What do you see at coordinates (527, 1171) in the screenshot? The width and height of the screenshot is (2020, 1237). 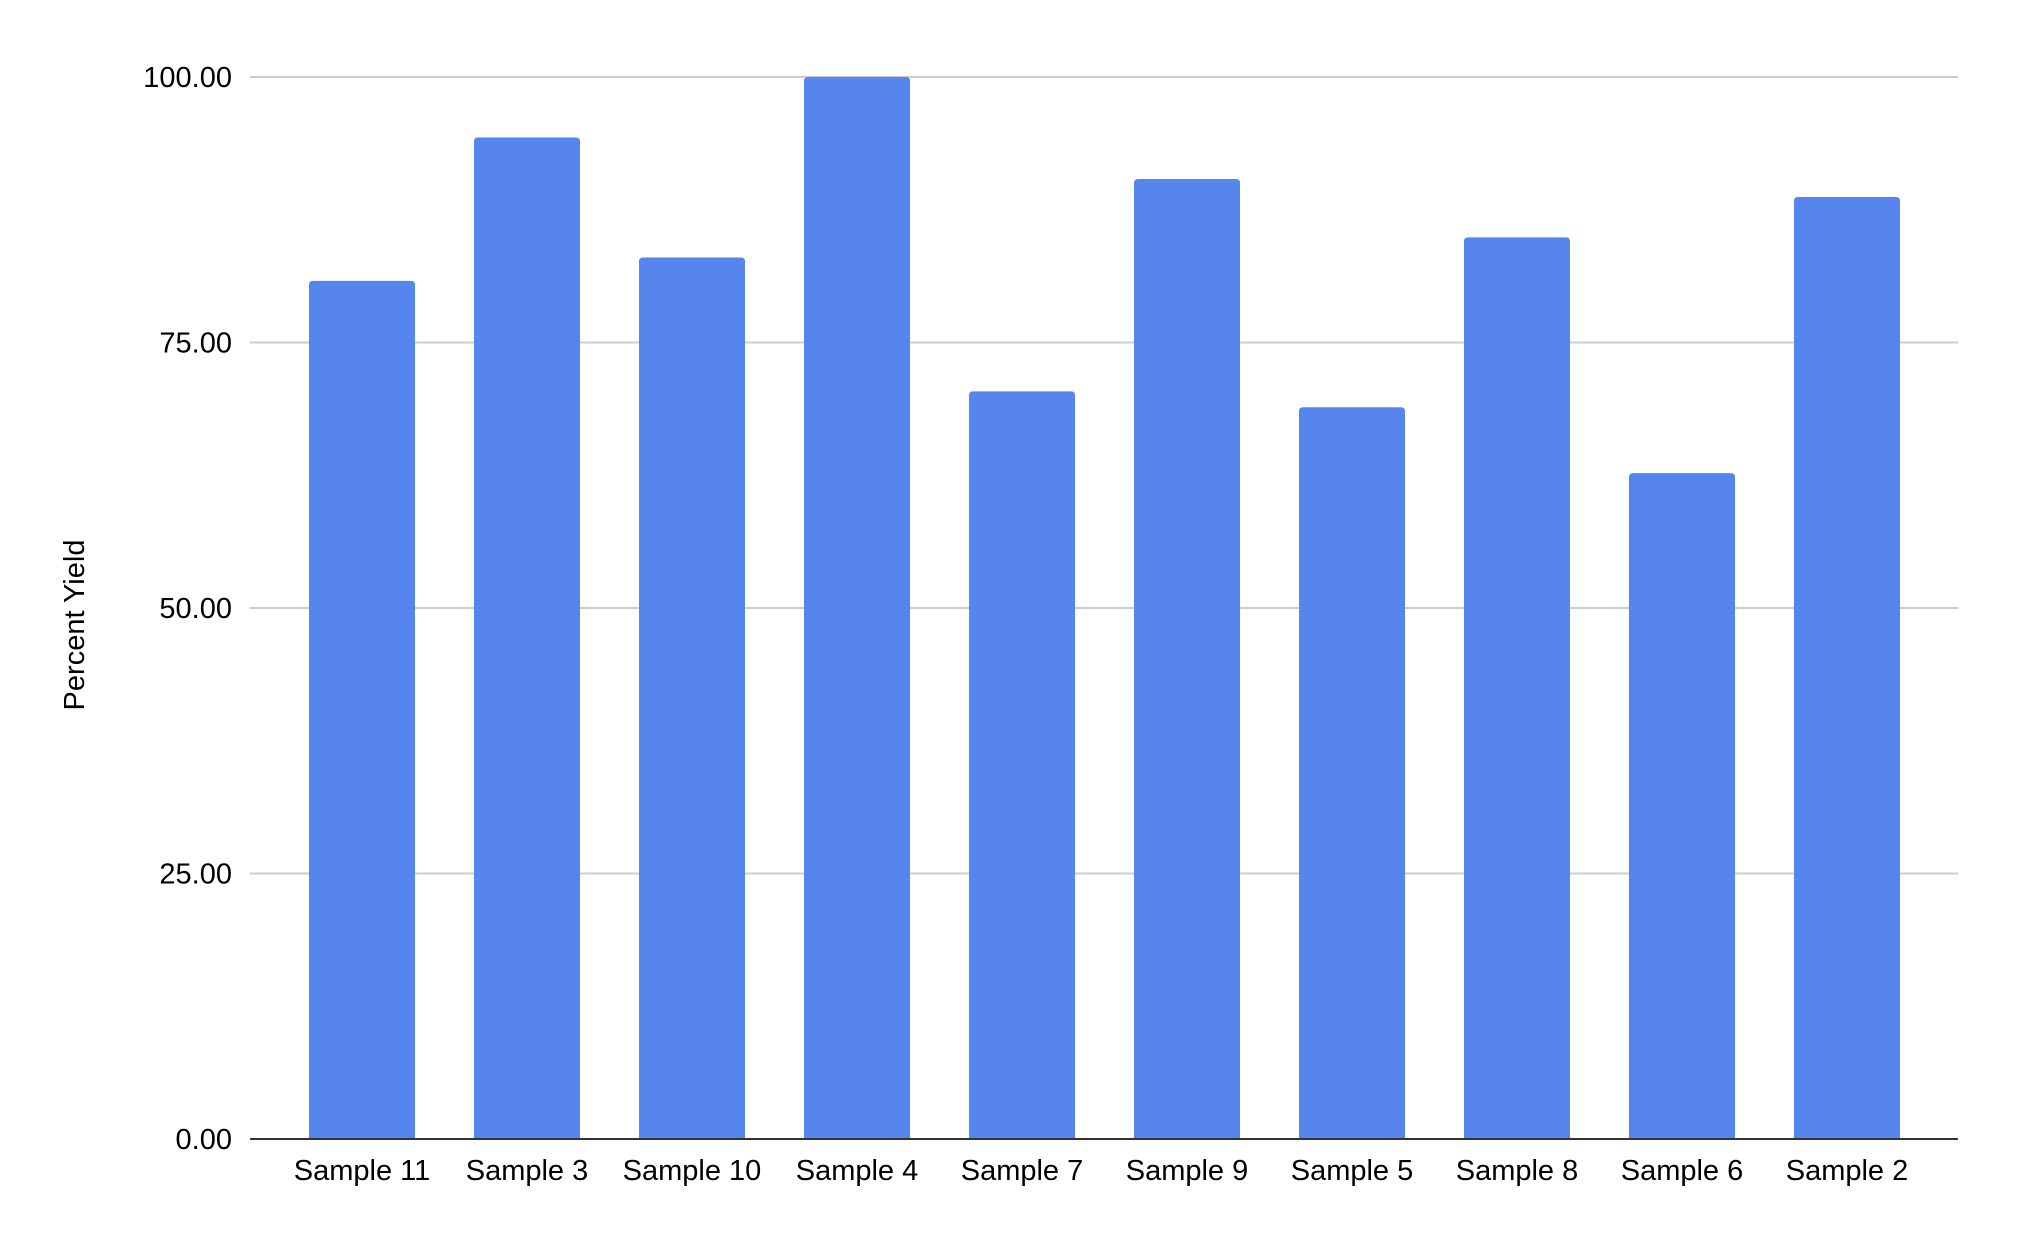 I see `x-tick-label: Sample 3` at bounding box center [527, 1171].